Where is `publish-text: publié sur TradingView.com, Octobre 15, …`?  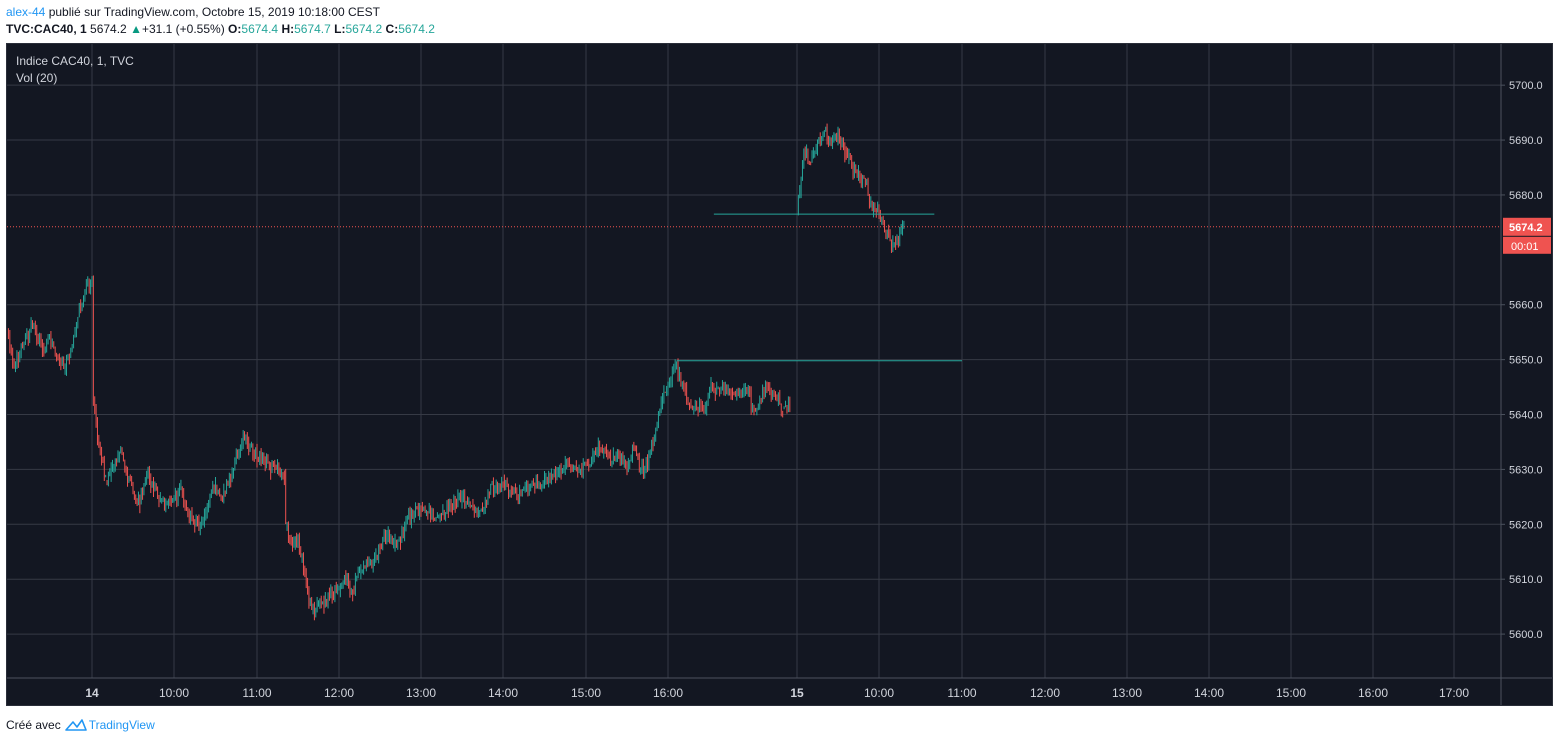 publish-text: publié sur TradingView.com, Octobre 15, … is located at coordinates (214, 12).